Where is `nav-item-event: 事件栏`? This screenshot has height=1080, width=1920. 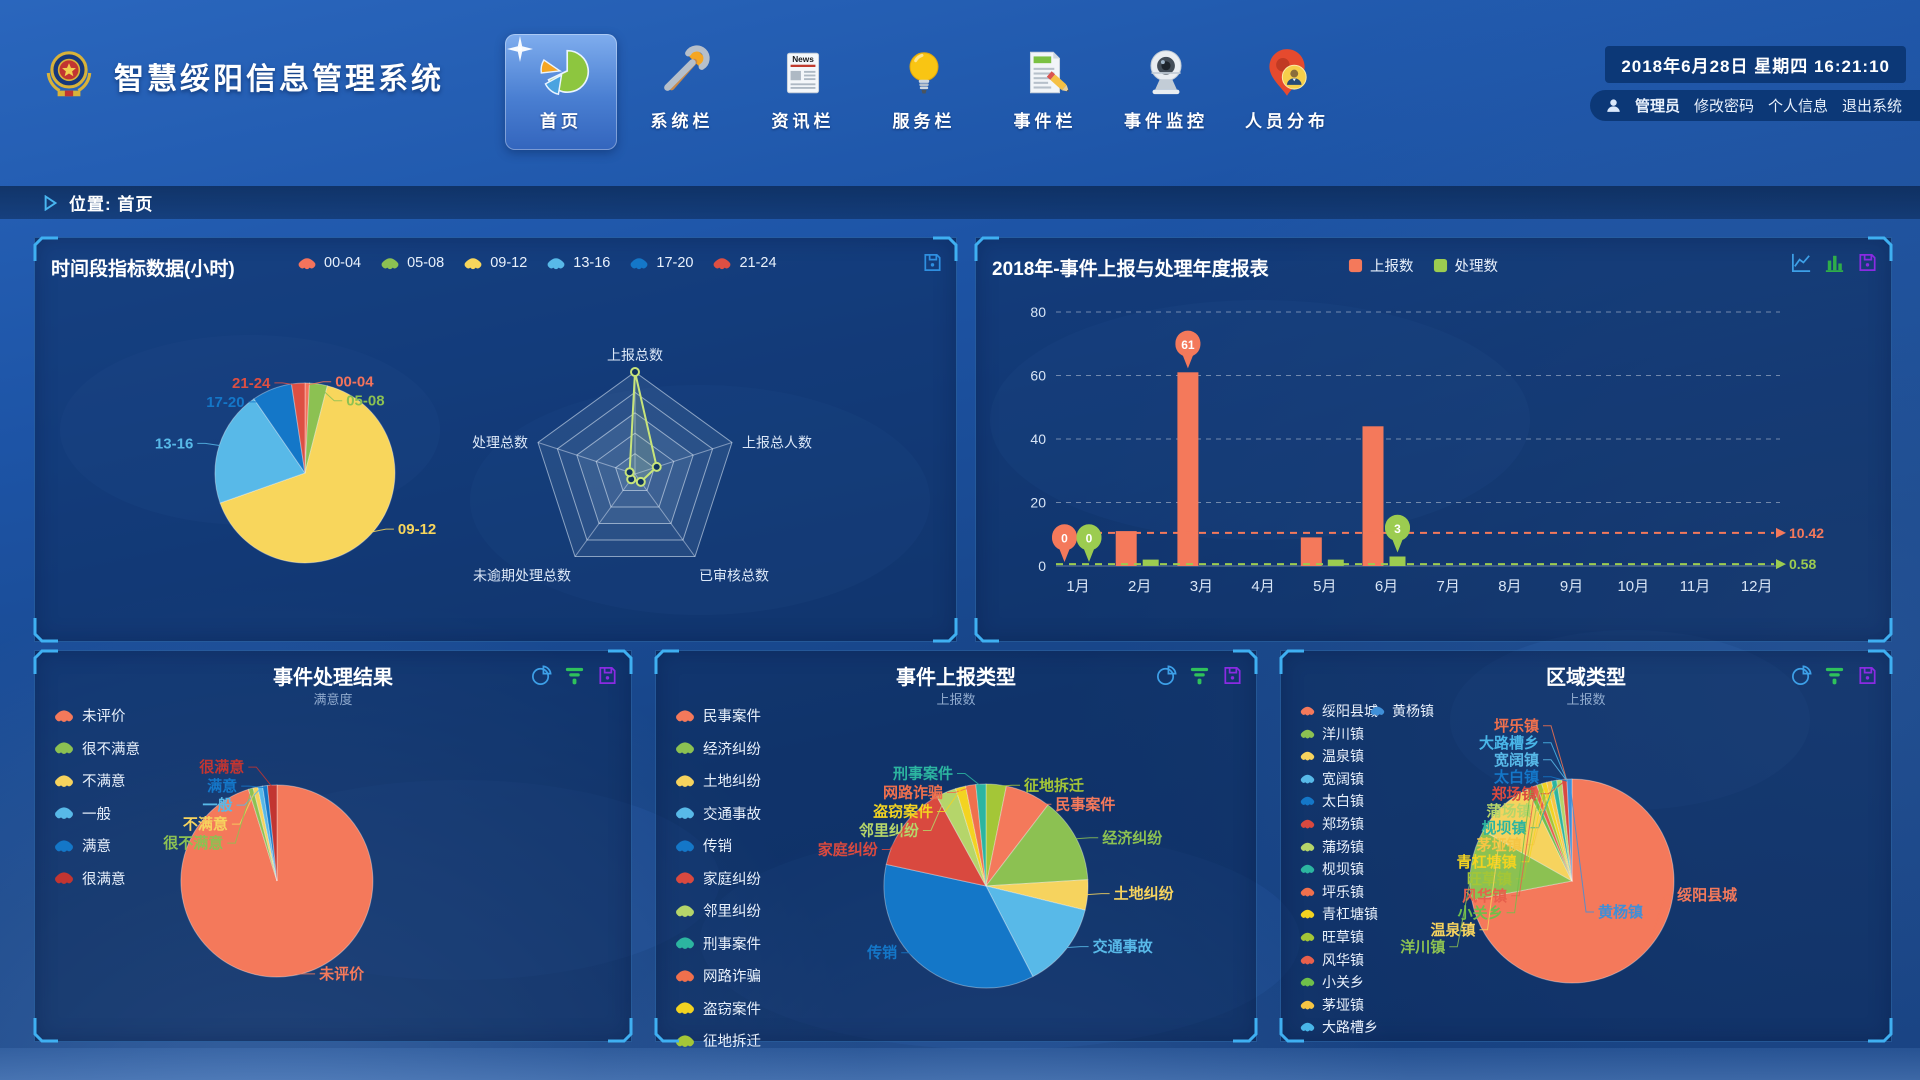 nav-item-event: 事件栏 is located at coordinates (1045, 92).